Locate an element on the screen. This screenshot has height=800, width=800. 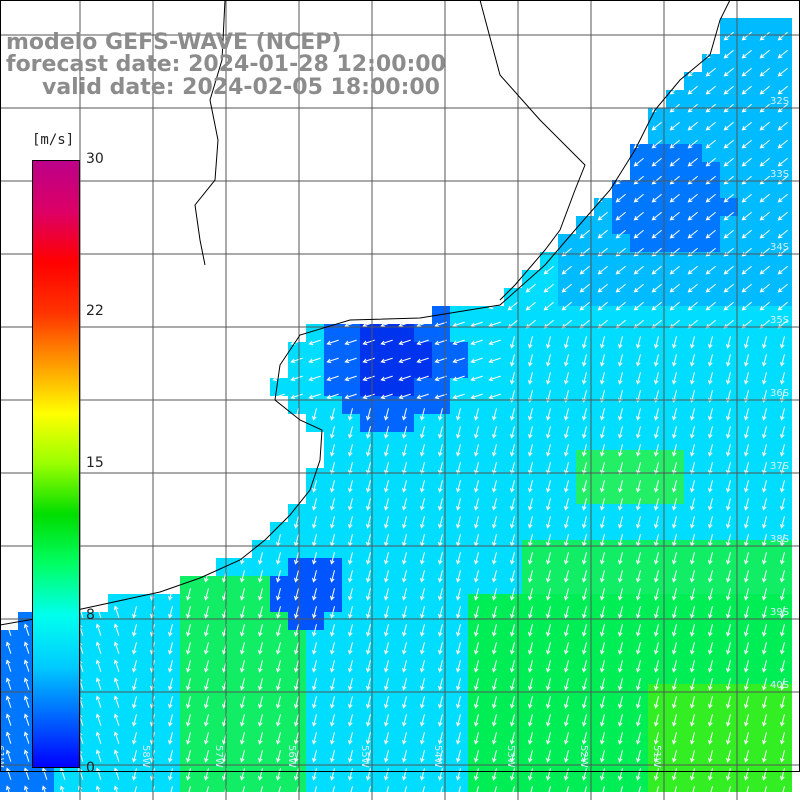
colorbar-tick-15: 15 is located at coordinates (95, 463).